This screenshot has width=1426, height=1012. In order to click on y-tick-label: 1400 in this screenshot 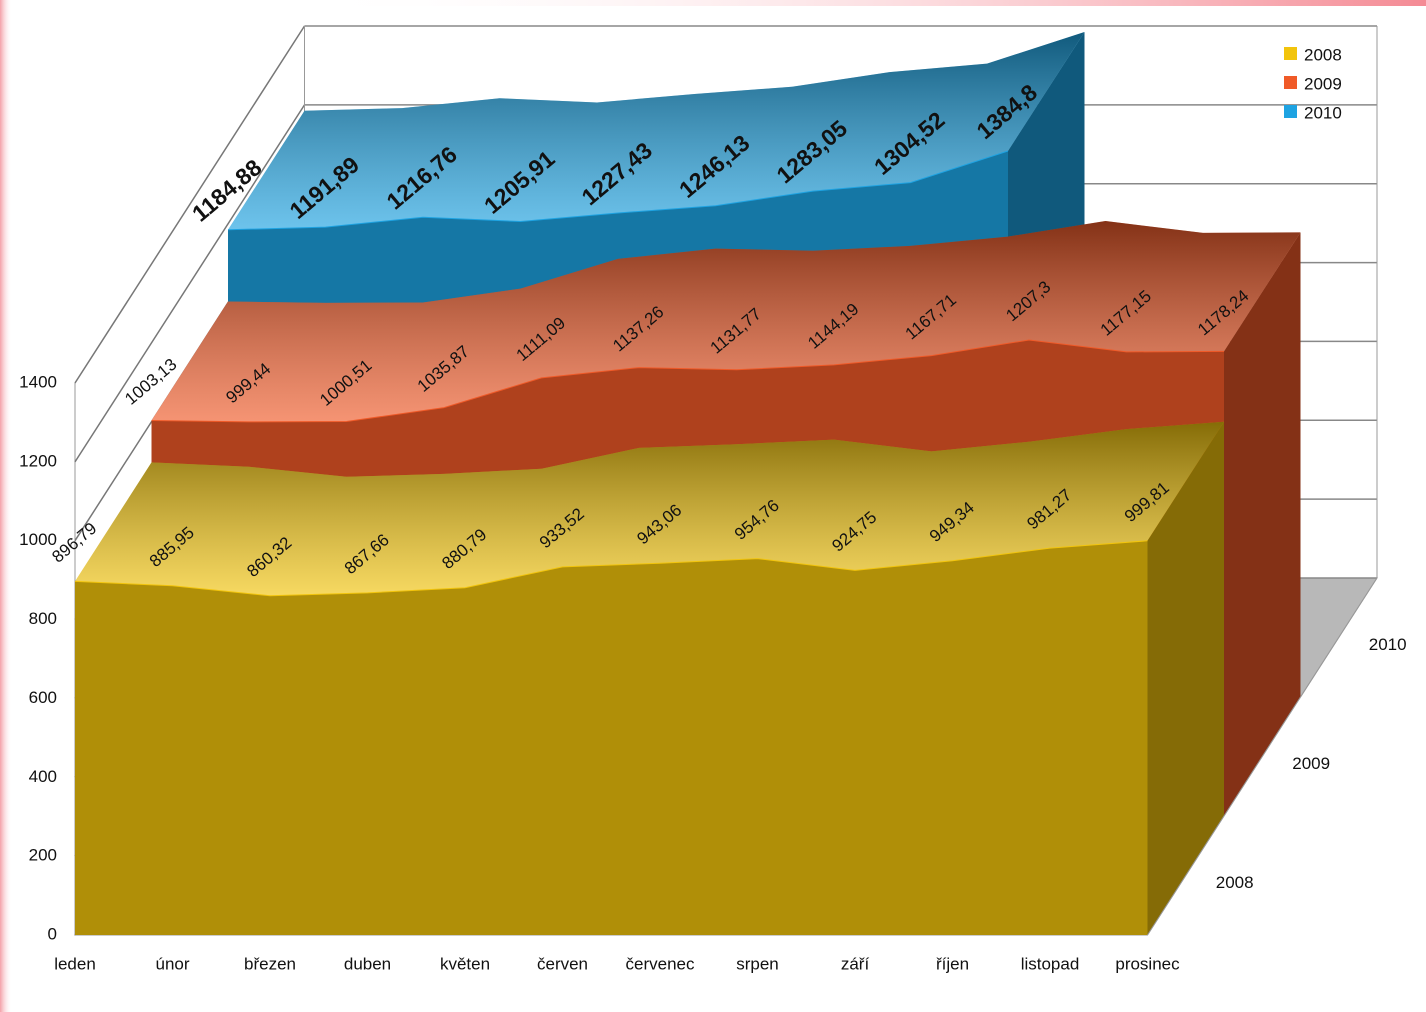, I will do `click(38, 381)`.